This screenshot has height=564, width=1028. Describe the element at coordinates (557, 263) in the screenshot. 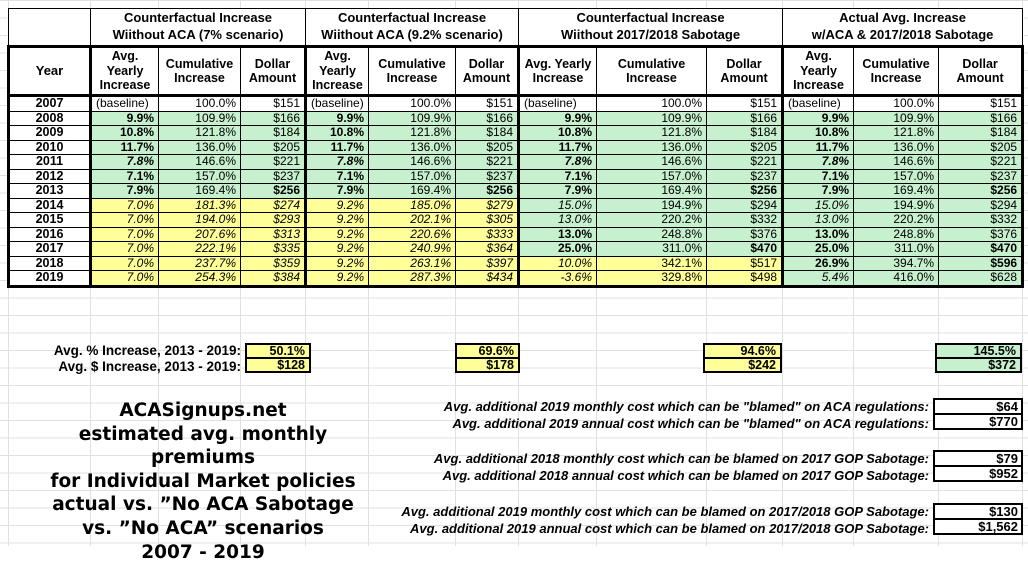

I see `value-cell: 10.0%` at that location.